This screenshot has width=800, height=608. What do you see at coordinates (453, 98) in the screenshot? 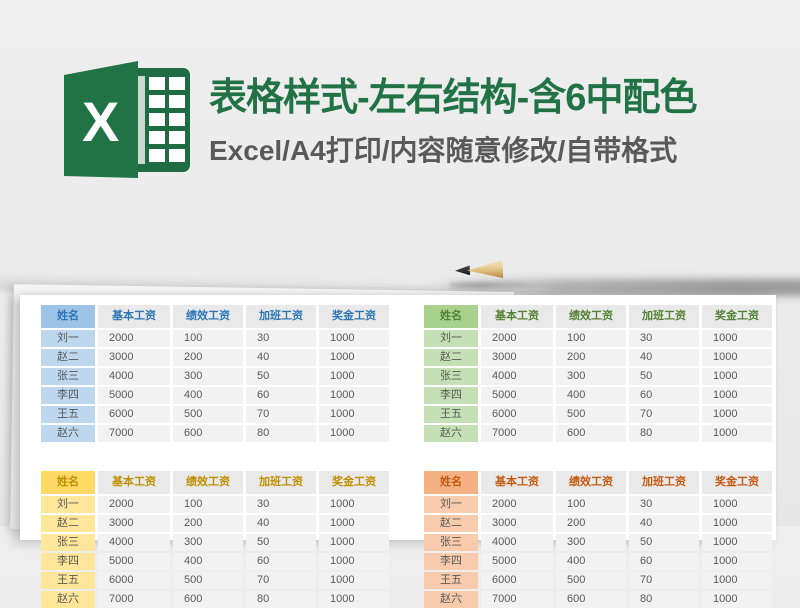
I see `page-title: 表格样式-左右结构-含6中配色` at bounding box center [453, 98].